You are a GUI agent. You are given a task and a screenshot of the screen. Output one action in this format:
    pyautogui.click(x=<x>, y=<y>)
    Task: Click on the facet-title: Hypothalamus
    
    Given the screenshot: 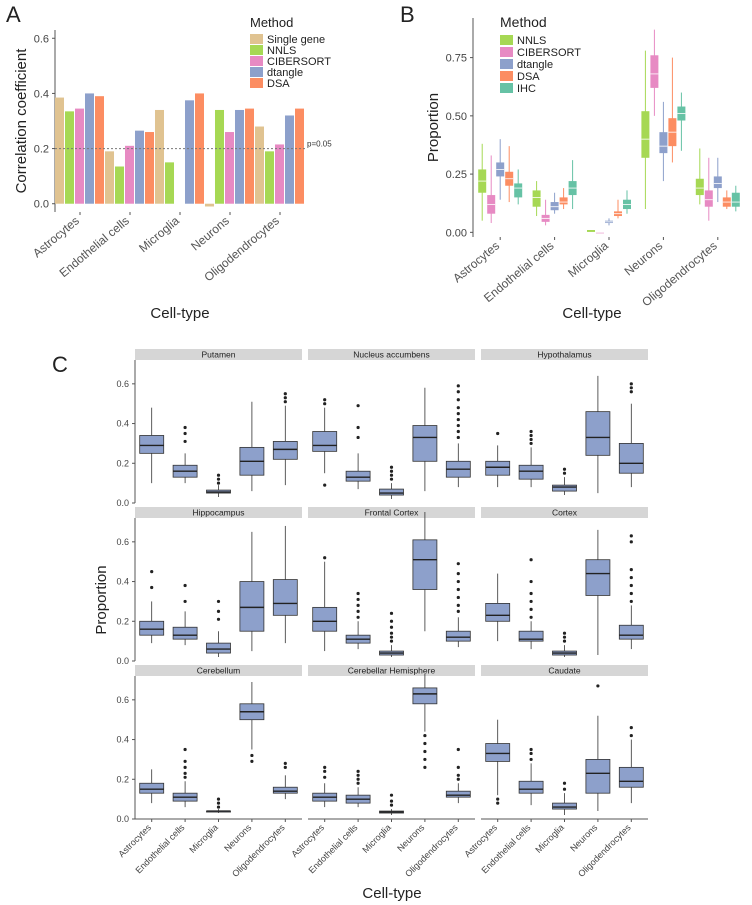 What is the action you would take?
    pyautogui.click(x=564, y=355)
    